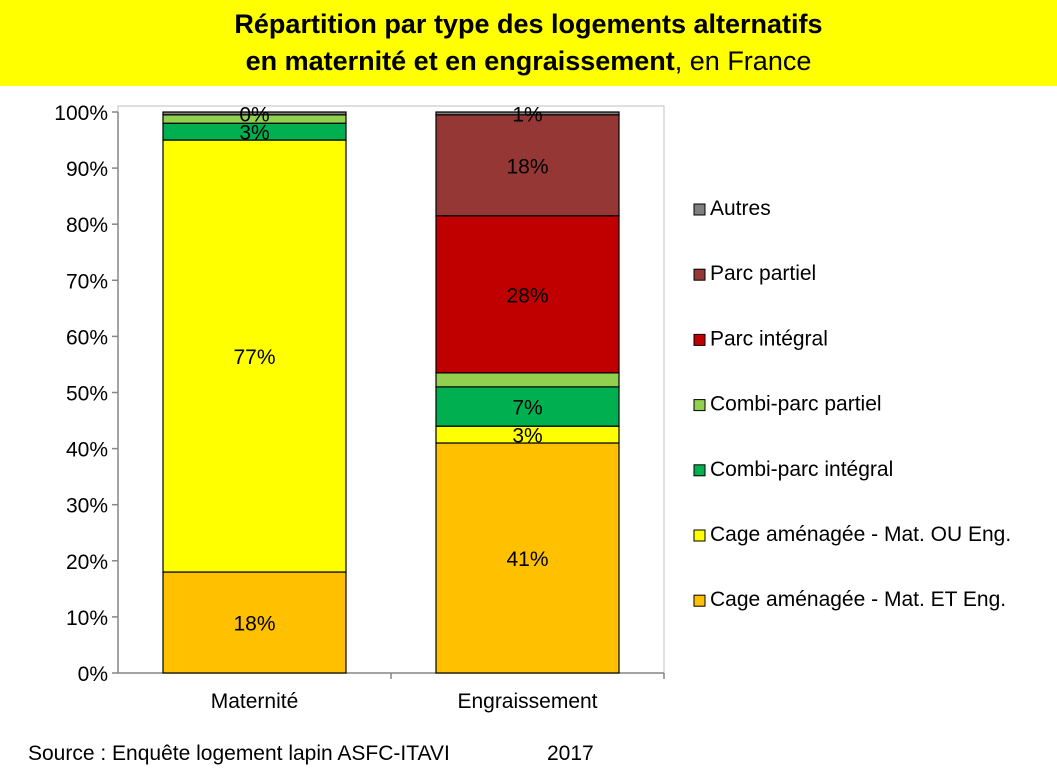 The height and width of the screenshot is (775, 1057). I want to click on y-tick-label: 40%, so click(87, 450).